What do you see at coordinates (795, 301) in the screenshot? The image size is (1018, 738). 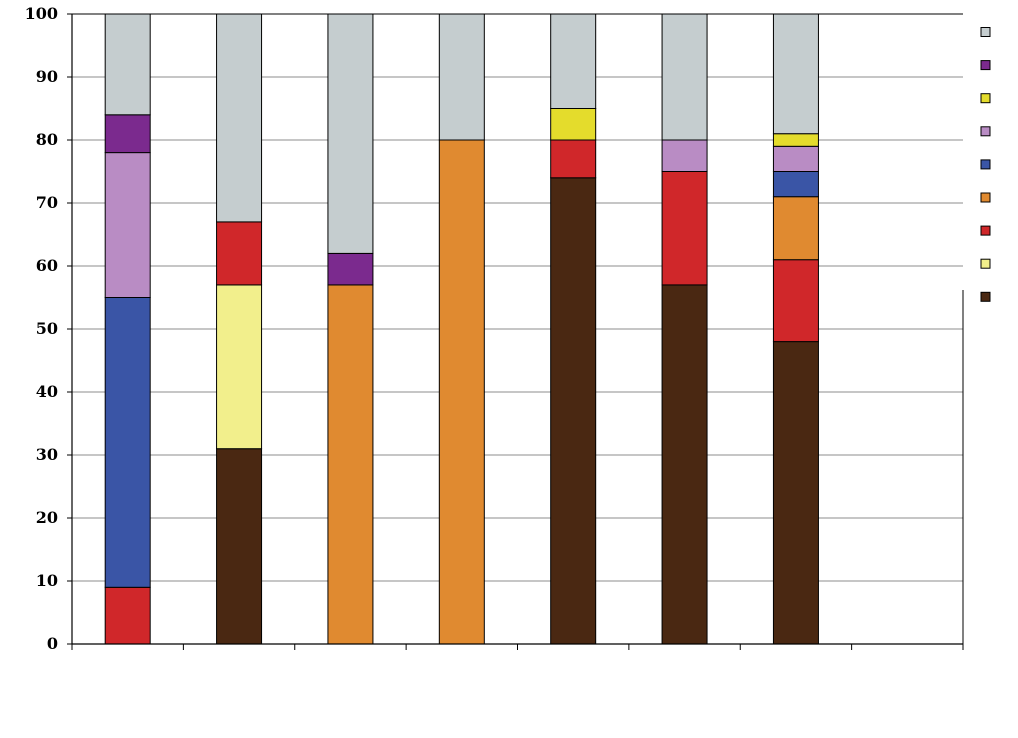 I see `bar-segment-s2-c6` at bounding box center [795, 301].